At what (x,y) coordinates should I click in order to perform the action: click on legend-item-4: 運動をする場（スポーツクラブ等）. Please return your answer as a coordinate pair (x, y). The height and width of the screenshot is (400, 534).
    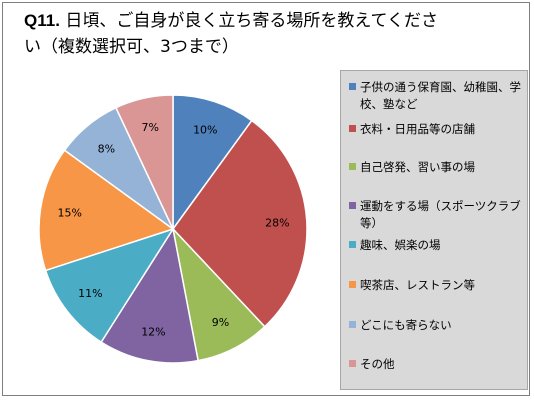
    Looking at the image, I should click on (437, 215).